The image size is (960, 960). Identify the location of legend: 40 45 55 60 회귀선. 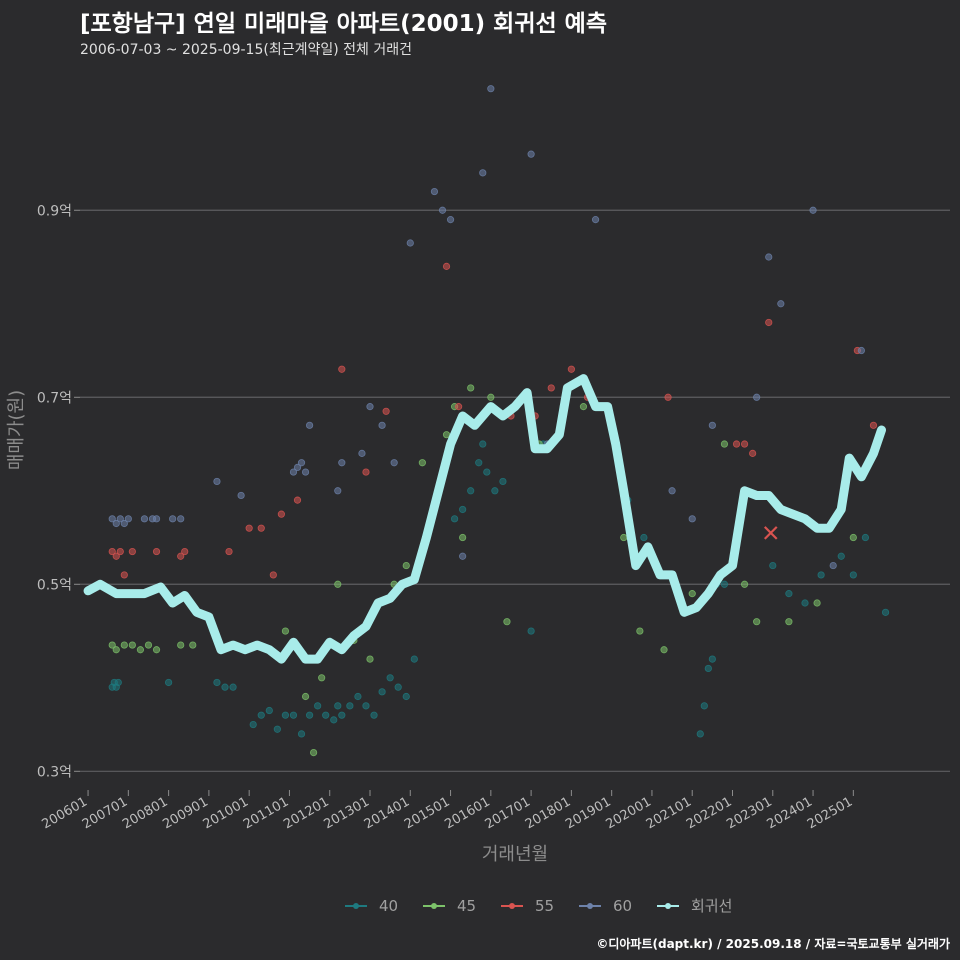
(538, 906).